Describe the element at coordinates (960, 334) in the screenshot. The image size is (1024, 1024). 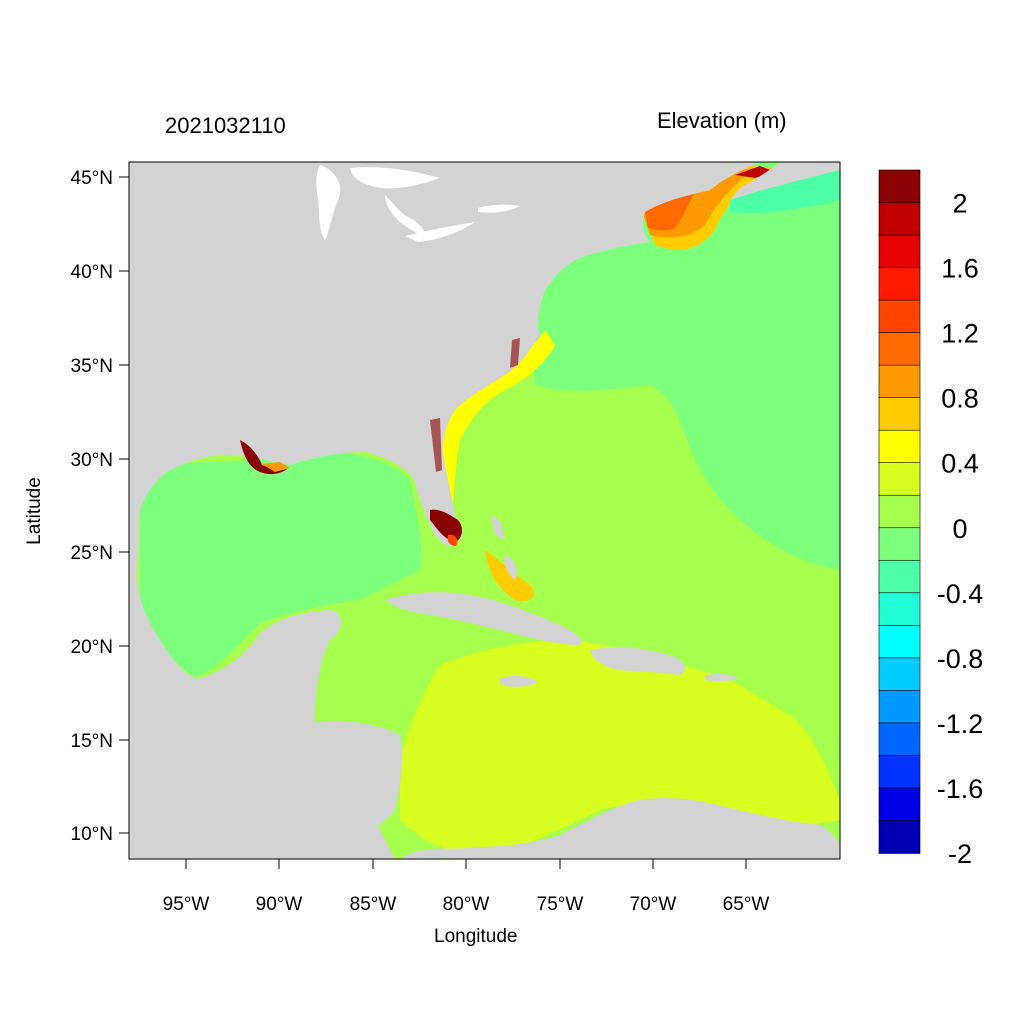
I see `colorbar-label: 1.2` at that location.